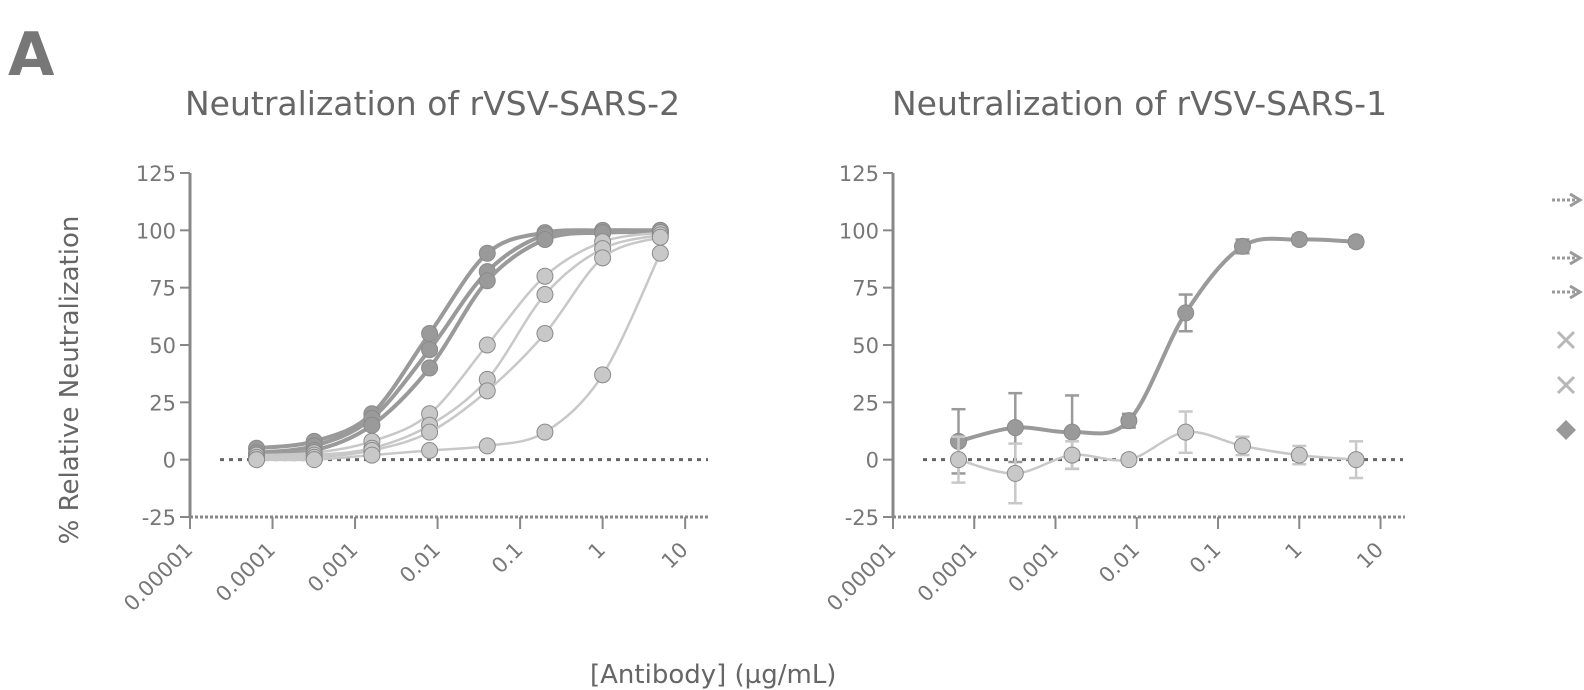  I want to click on panel-label: A, so click(31, 55).